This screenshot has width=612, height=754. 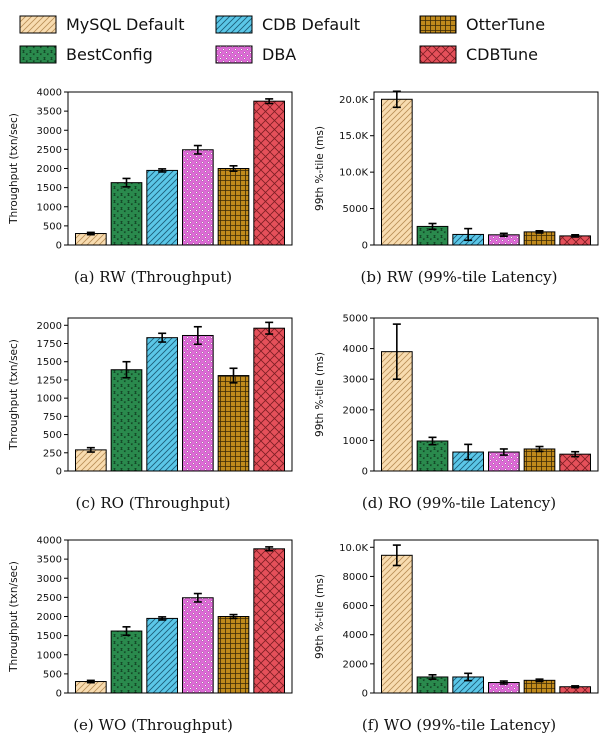 I want to click on y-tick-label: 250, so click(x=52, y=453).